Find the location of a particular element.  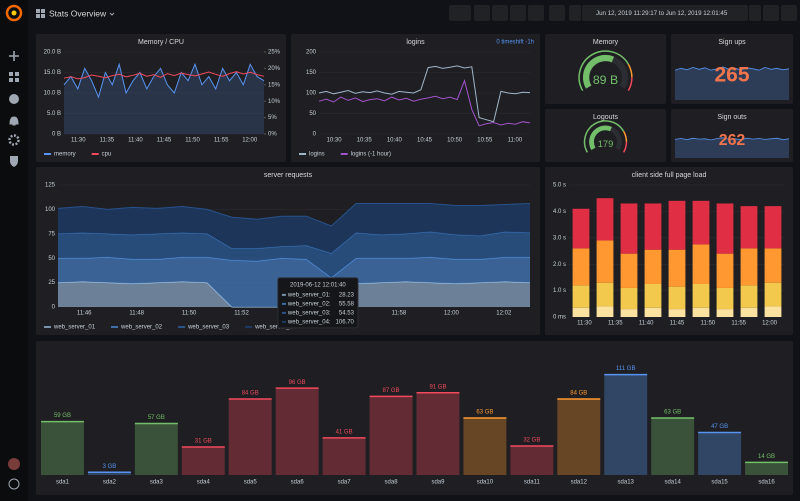

grafana-logo is located at coordinates (14, 13).